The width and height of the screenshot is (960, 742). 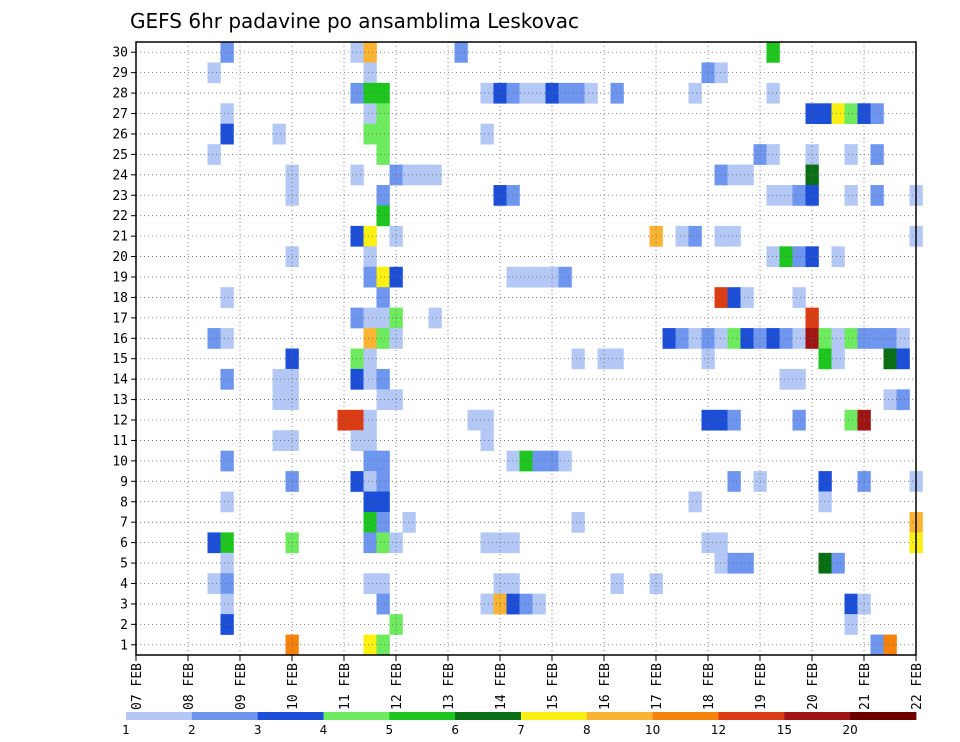 What do you see at coordinates (587, 730) in the screenshot?
I see `colorbar-label: 8` at bounding box center [587, 730].